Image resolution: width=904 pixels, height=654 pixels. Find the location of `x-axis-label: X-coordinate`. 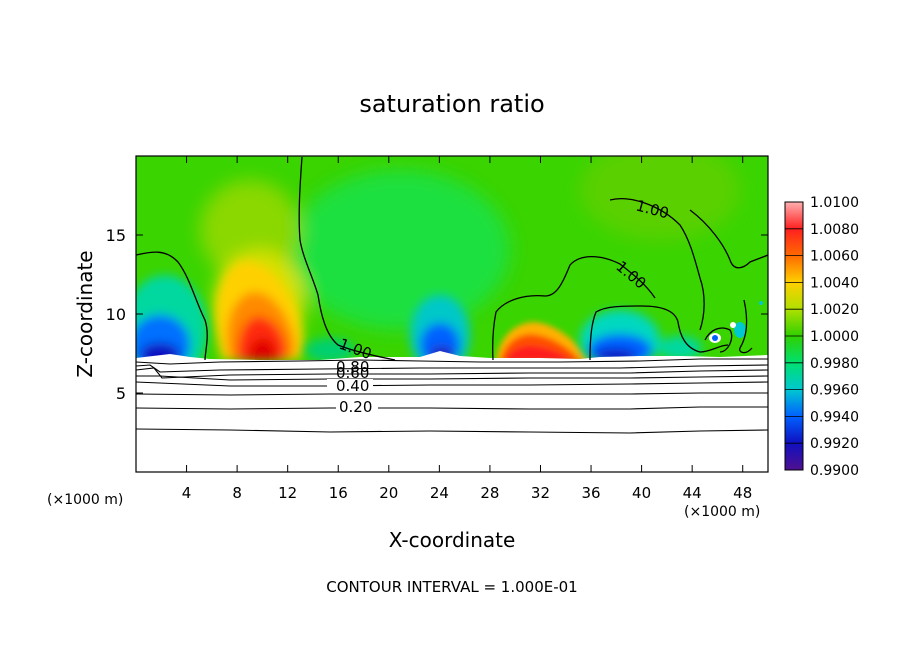

x-axis-label: X-coordinate is located at coordinates (452, 540).